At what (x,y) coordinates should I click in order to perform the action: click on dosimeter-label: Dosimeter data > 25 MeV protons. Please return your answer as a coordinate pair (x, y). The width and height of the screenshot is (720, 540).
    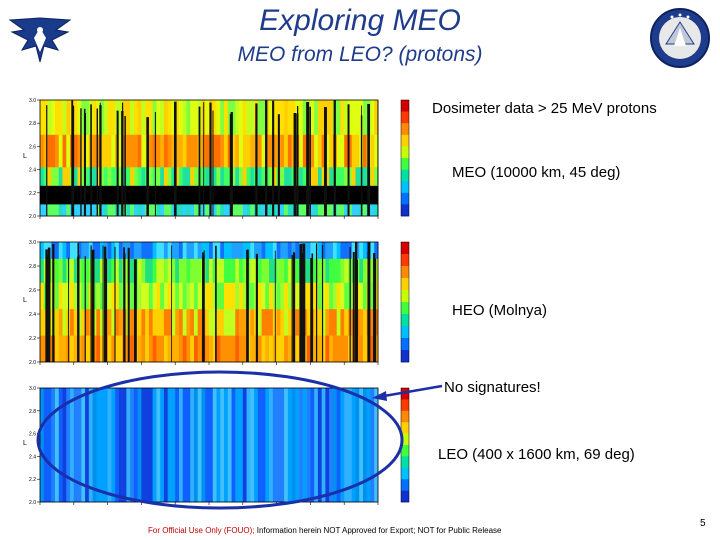
    Looking at the image, I should click on (544, 108).